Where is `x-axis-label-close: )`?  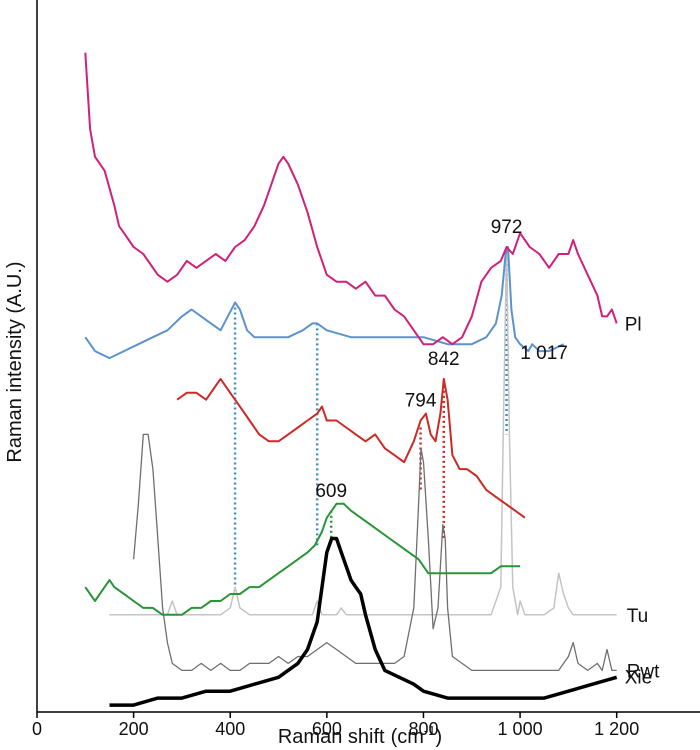 x-axis-label-close: ) is located at coordinates (438, 737).